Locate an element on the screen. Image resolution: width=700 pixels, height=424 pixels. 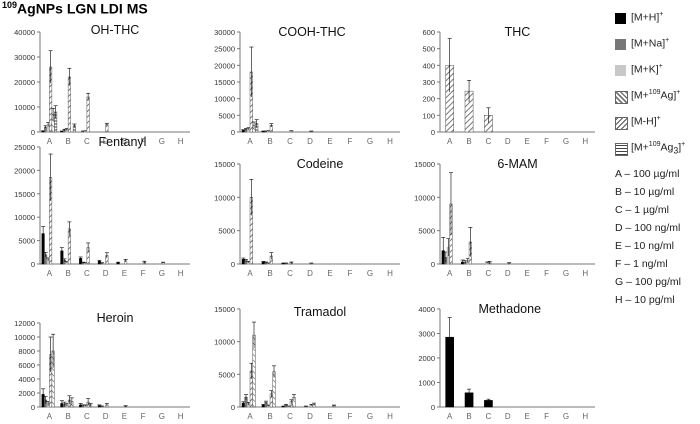
figure-title: 109AgNPs LGN LDI MS is located at coordinates (75, 8).